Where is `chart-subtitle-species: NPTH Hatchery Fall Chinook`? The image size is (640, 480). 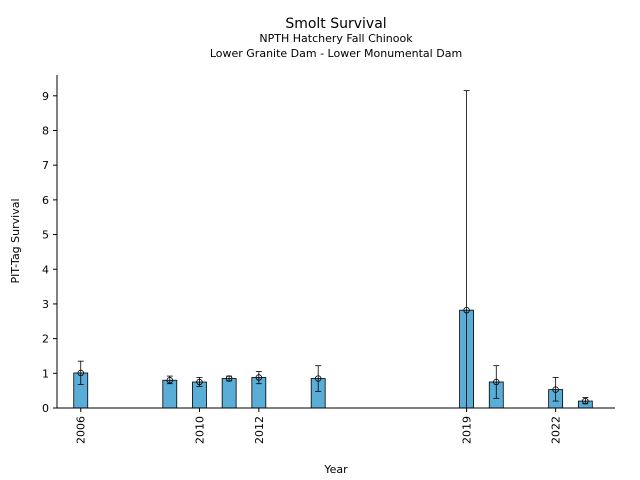
chart-subtitle-species: NPTH Hatchery Fall Chinook is located at coordinates (336, 38).